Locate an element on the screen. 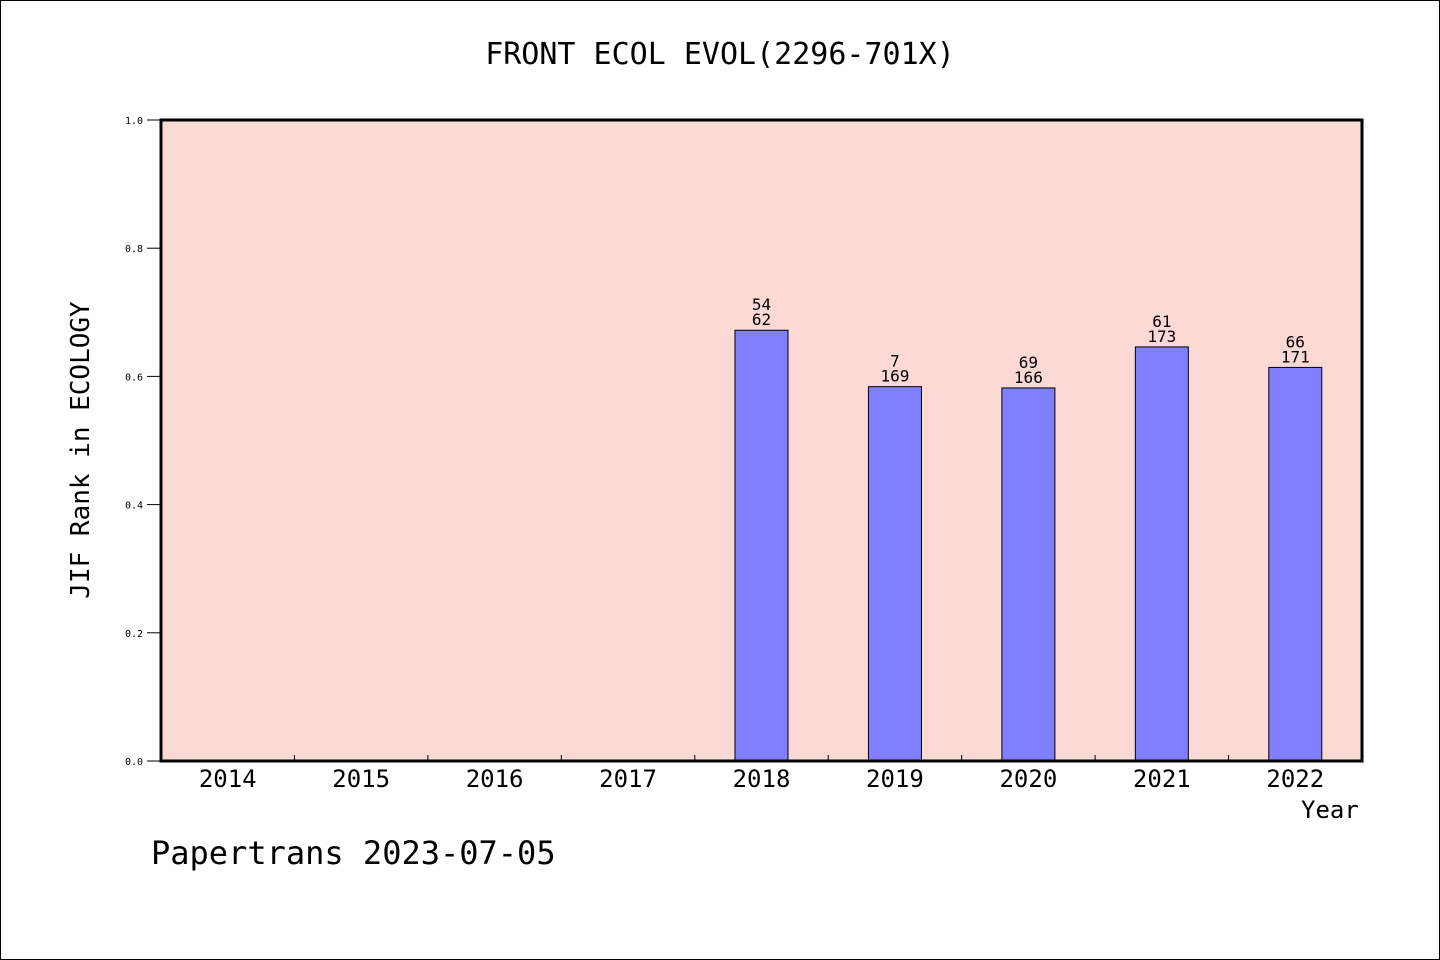 The width and height of the screenshot is (1440, 960). x-tick-label: 2014 is located at coordinates (228, 779).